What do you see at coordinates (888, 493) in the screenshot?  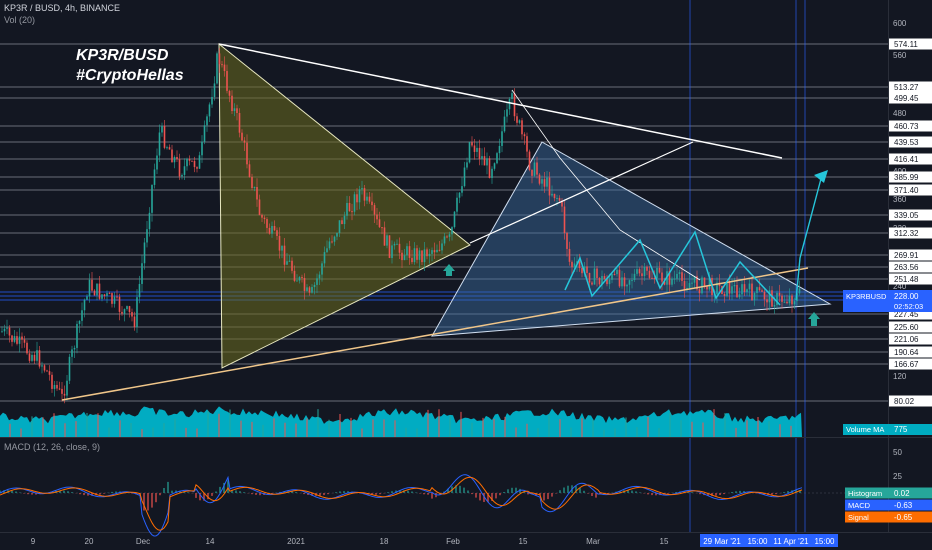 I see `histogram-tag-bg` at bounding box center [888, 493].